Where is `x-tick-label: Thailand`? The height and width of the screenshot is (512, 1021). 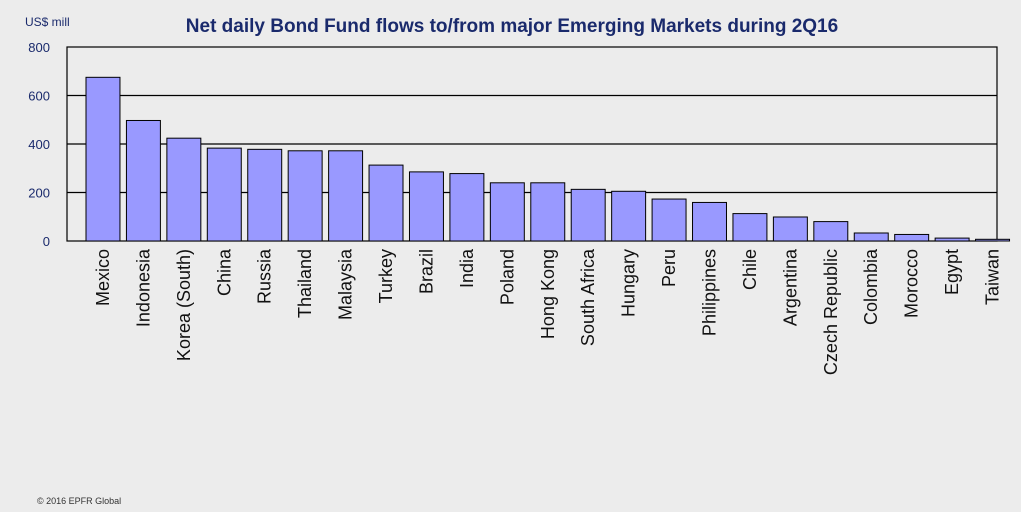
x-tick-label: Thailand is located at coordinates (305, 283).